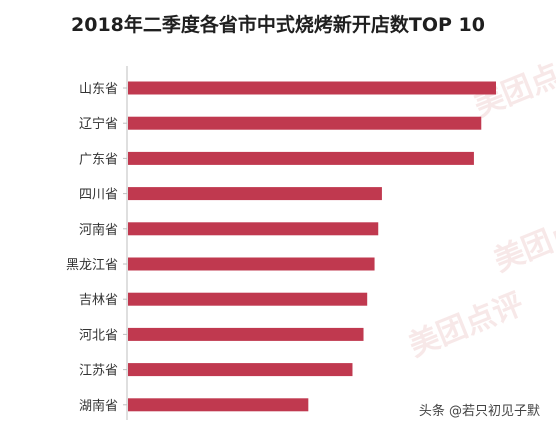 This screenshot has height=431, width=556. Describe the element at coordinates (98, 159) in the screenshot. I see `category-label: 广东省` at that location.